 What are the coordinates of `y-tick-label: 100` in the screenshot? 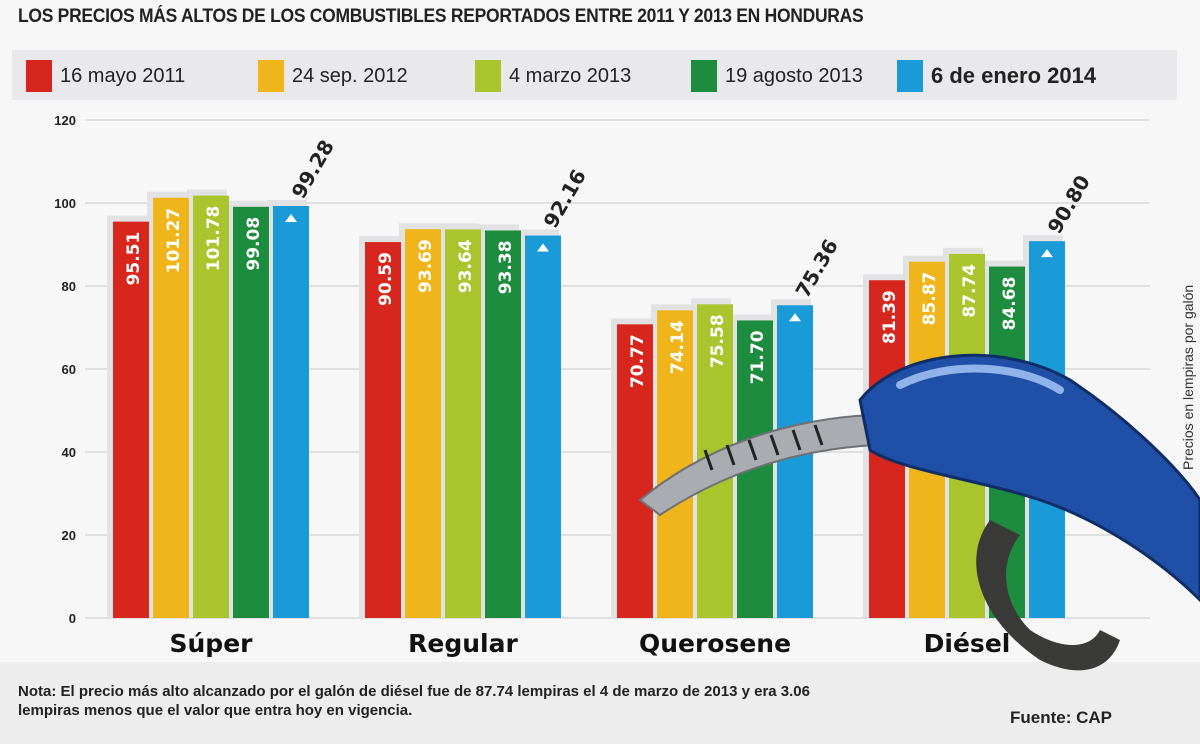 It's located at (65, 203).